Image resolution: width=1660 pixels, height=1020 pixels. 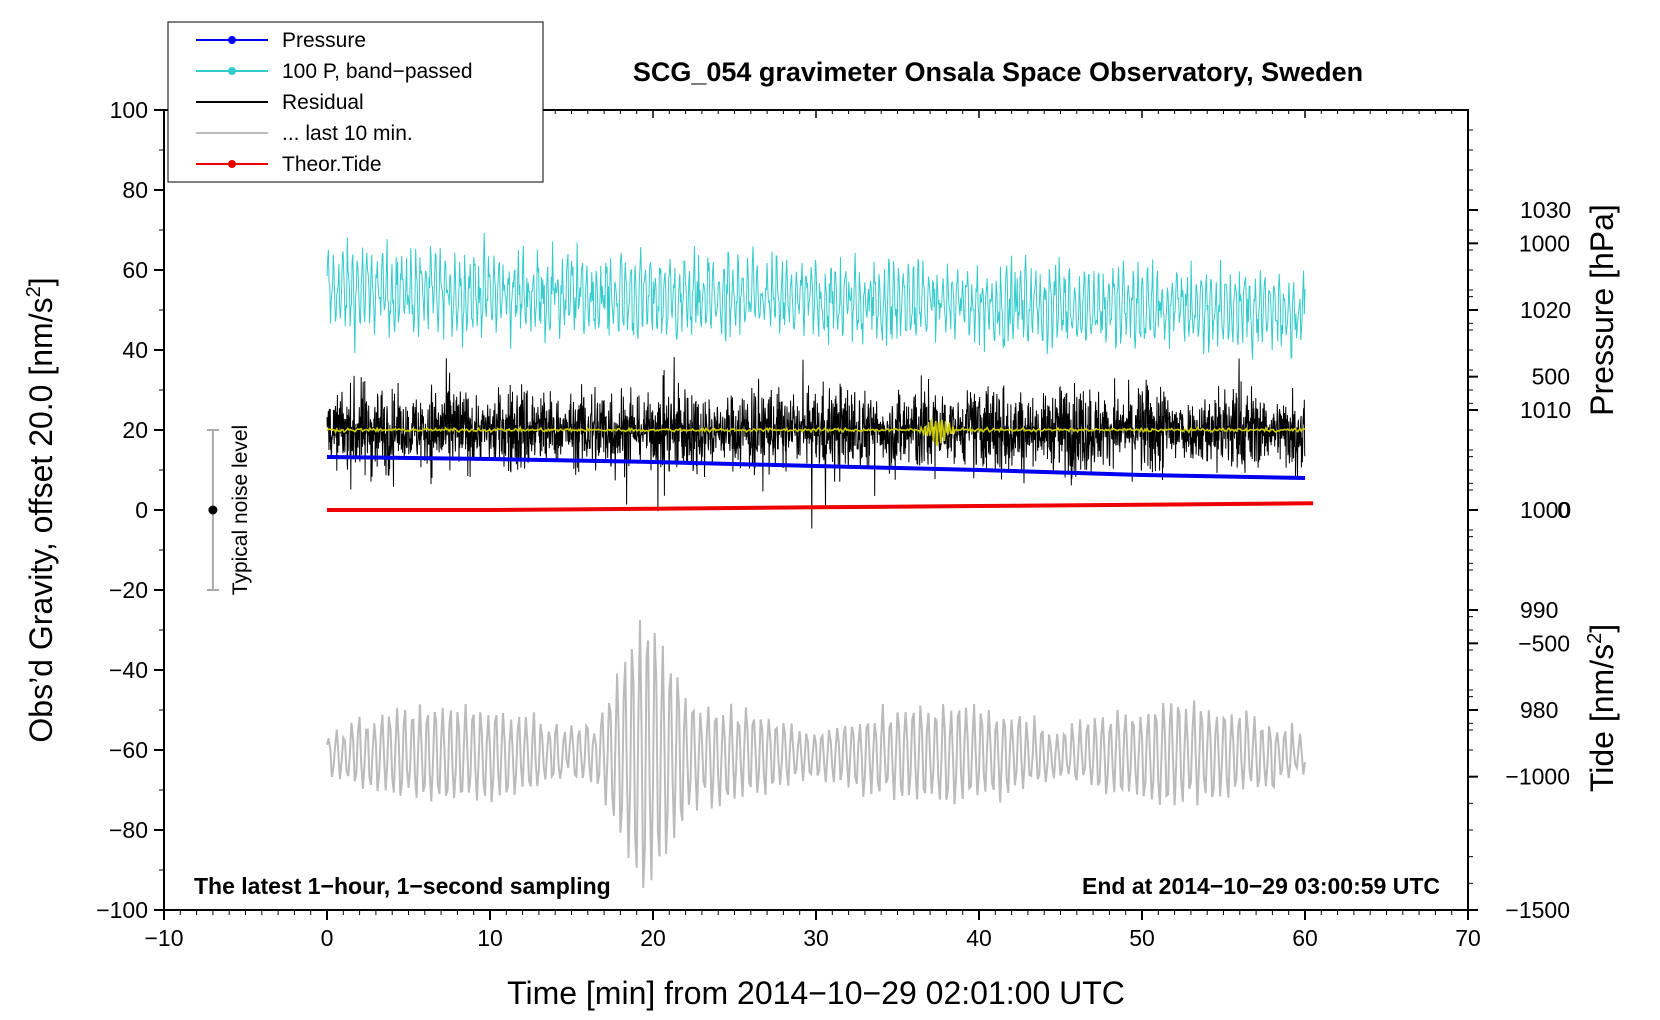 What do you see at coordinates (979, 938) in the screenshot?
I see `x-tick-label: 40` at bounding box center [979, 938].